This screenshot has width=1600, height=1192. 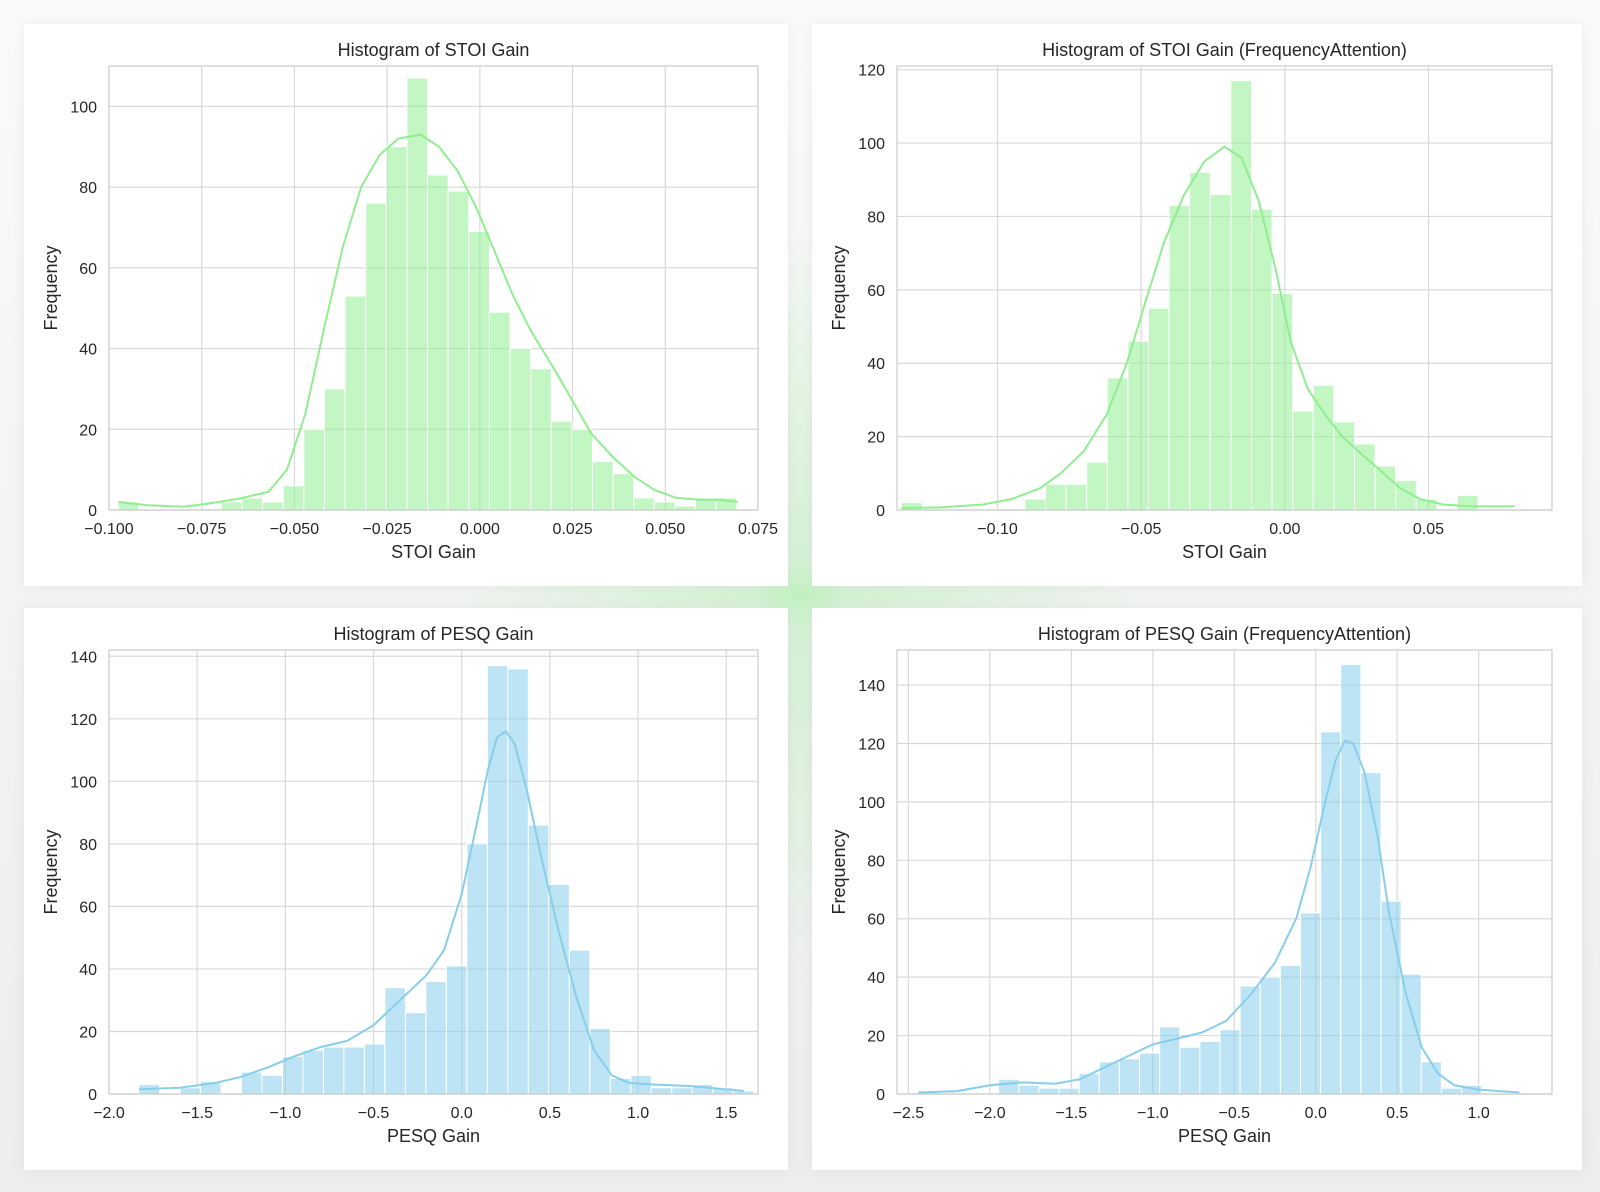 I want to click on chart-4-x-axis-label: PESQ Gain, so click(x=1224, y=1136).